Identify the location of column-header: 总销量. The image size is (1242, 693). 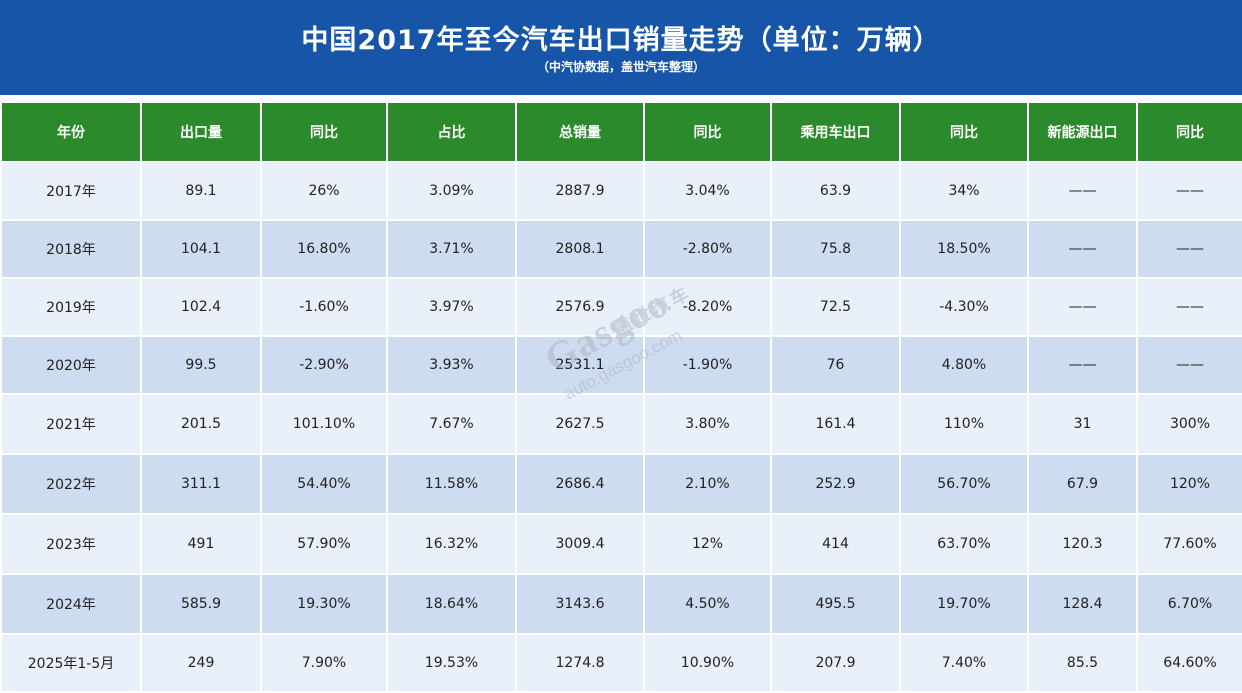
(580, 132).